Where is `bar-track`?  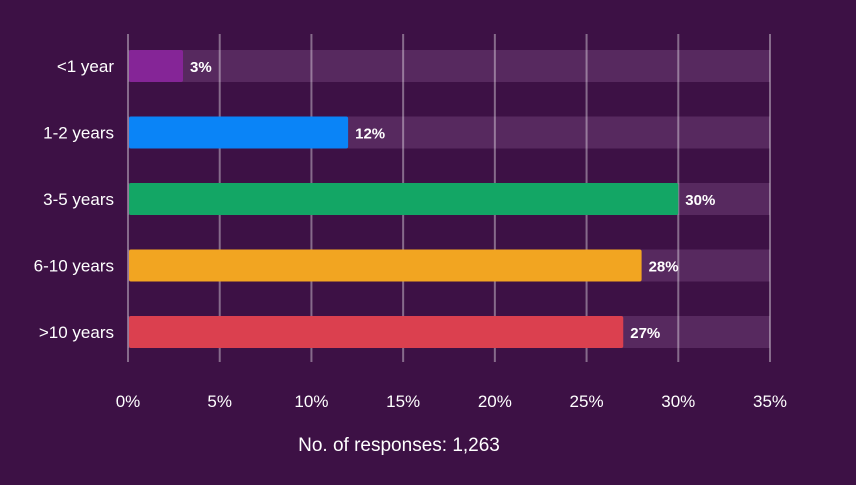 bar-track is located at coordinates (449, 66).